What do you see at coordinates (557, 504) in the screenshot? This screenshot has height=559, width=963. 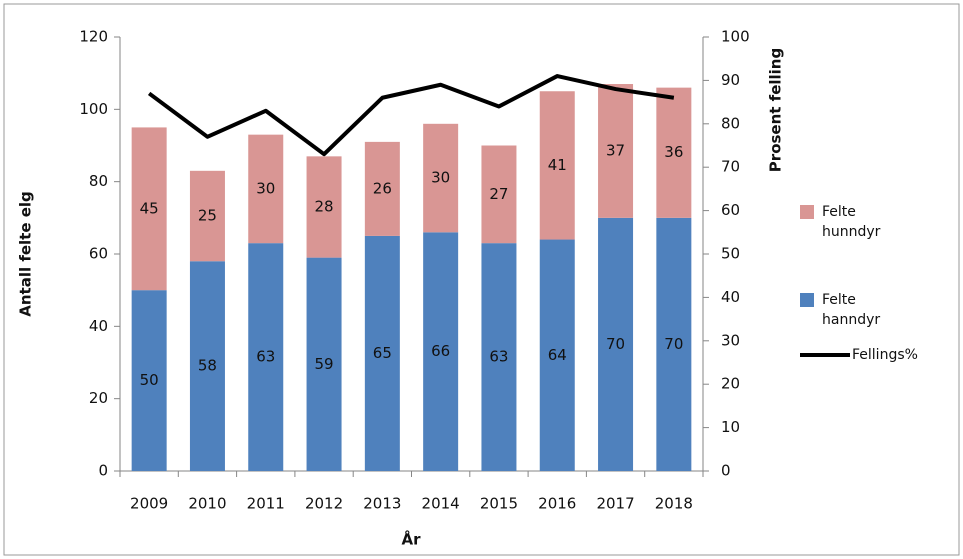 I see `x-tick-label: 2016` at bounding box center [557, 504].